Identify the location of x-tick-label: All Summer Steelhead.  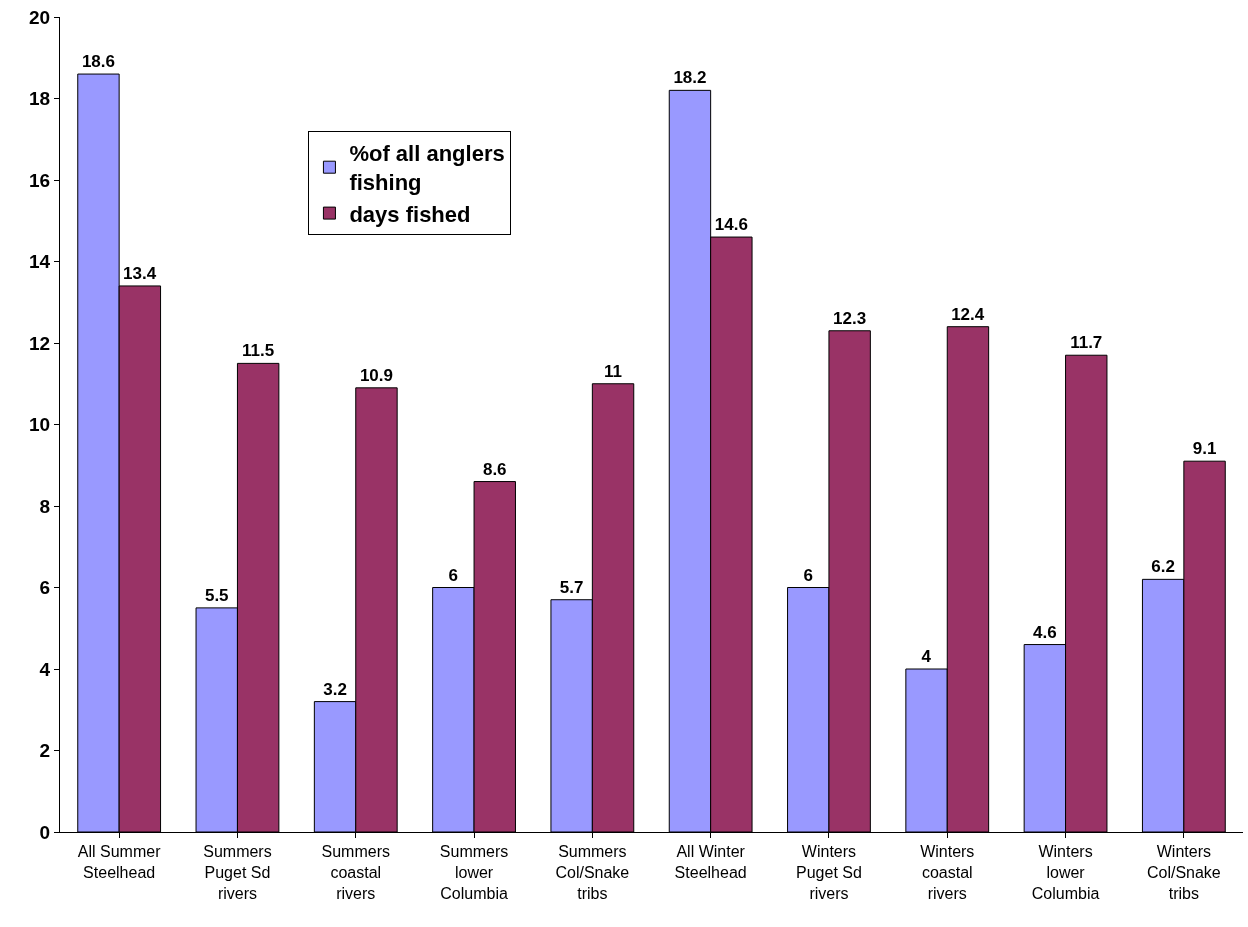
(119, 862).